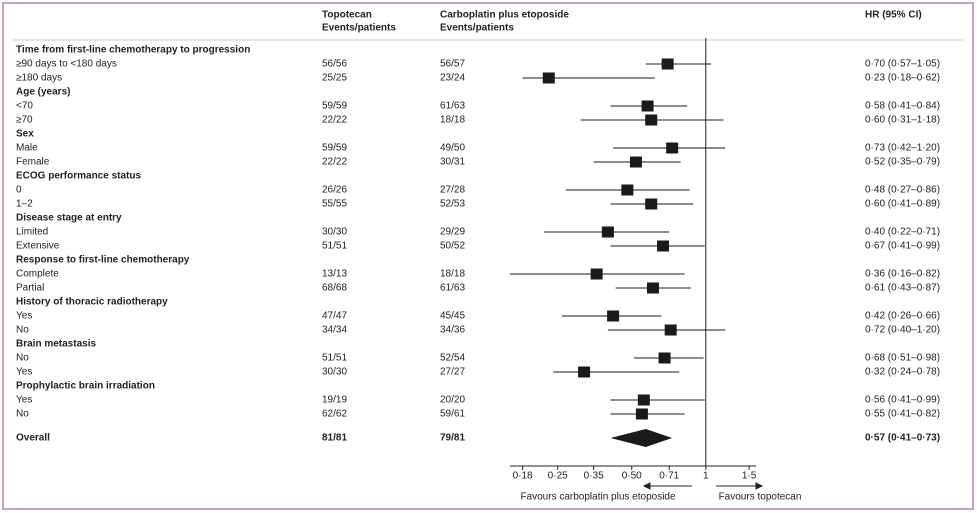  Describe the element at coordinates (92, 302) in the screenshot. I see `group-title: History of thoracic radiotherapy` at that location.